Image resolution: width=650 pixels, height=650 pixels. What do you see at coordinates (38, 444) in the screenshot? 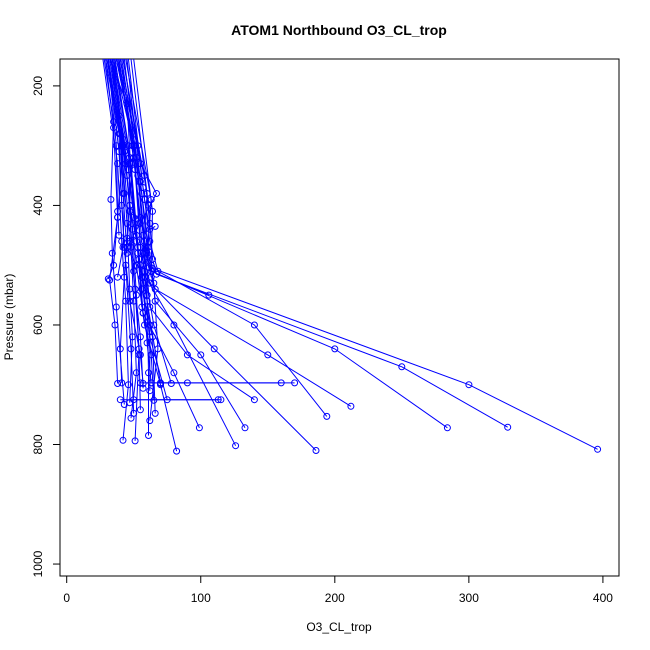
I see `y-tick-label: 800` at bounding box center [38, 444].